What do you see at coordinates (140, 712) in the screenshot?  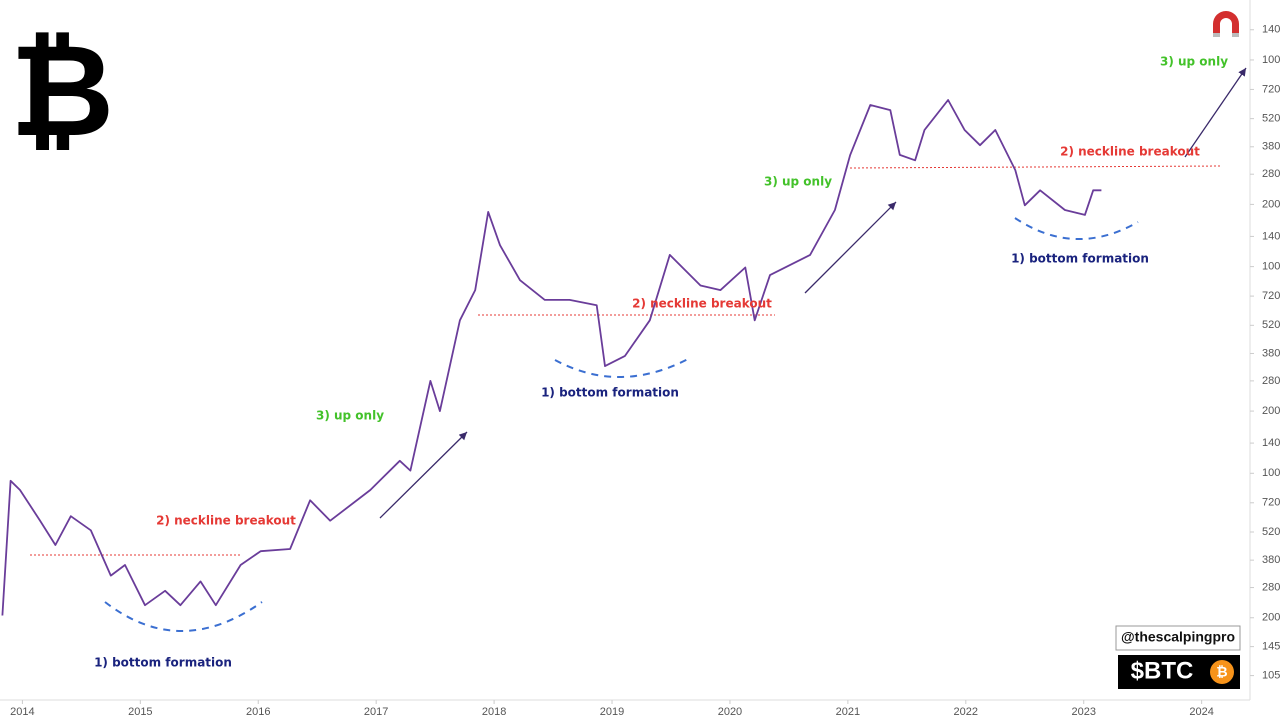 I see `x-tick-label: 2015` at bounding box center [140, 712].